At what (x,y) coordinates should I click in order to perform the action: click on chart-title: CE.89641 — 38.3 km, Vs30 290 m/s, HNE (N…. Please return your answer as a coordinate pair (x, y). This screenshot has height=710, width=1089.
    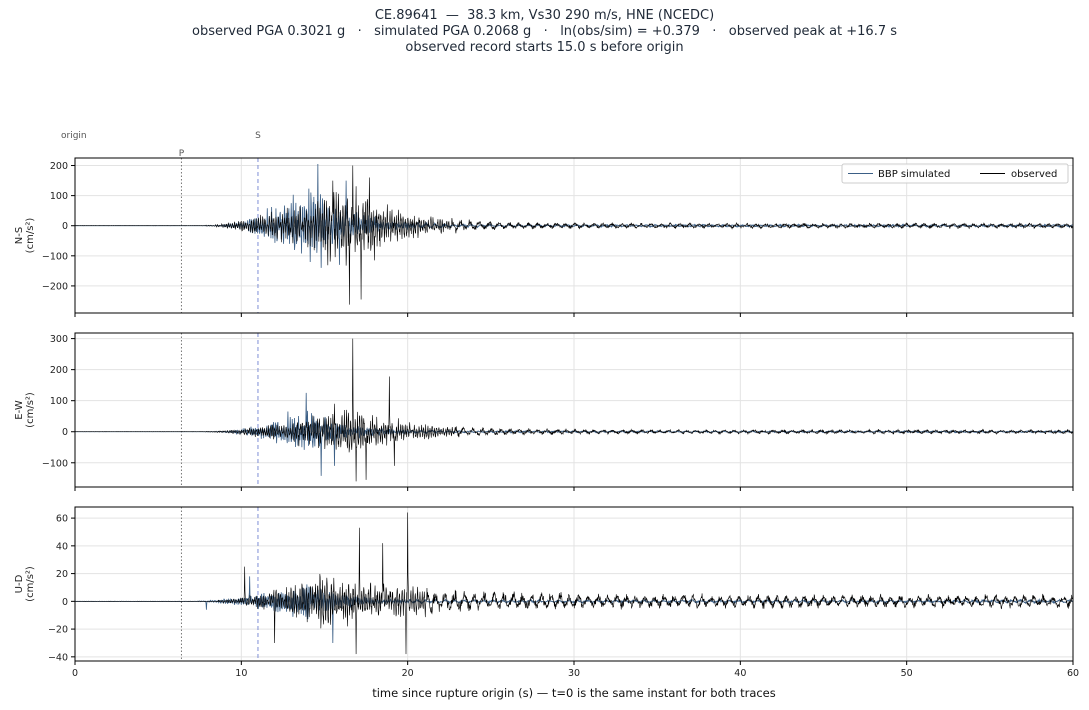
    Looking at the image, I should click on (544, 32).